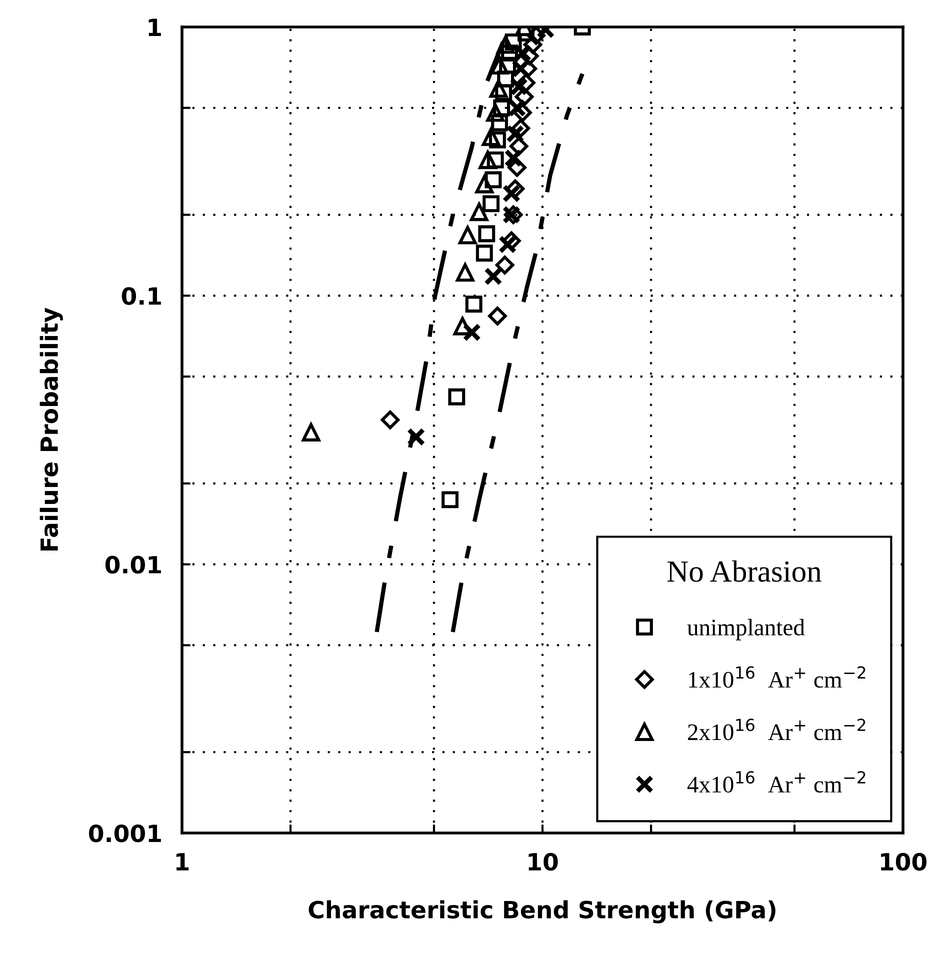 The height and width of the screenshot is (965, 933). What do you see at coordinates (182, 861) in the screenshot?
I see `x-tick-label: 1` at bounding box center [182, 861].